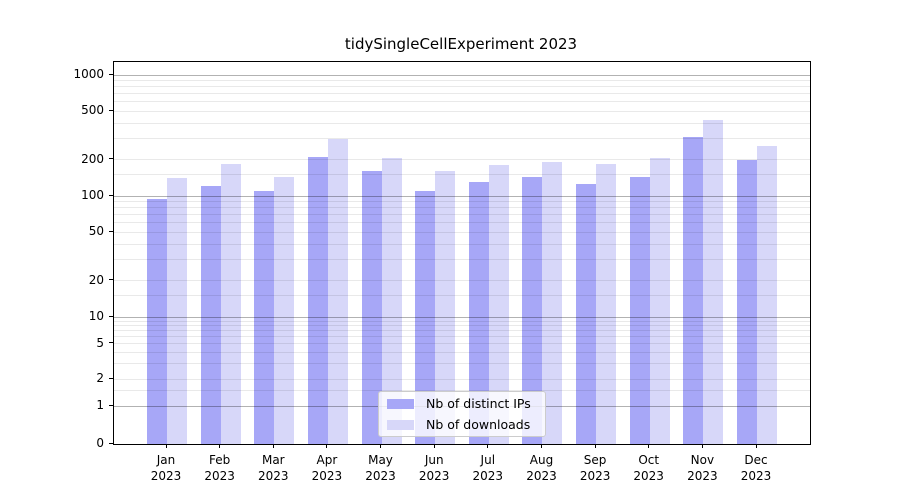 Image resolution: width=900 pixels, height=500 pixels. What do you see at coordinates (659, 301) in the screenshot?
I see `bar-oct-downloads` at bounding box center [659, 301].